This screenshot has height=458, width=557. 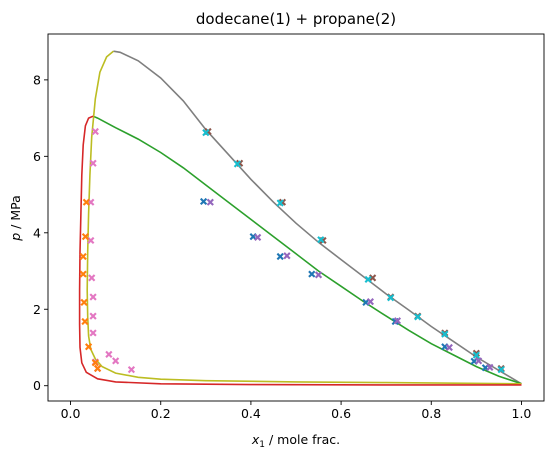 I want to click on y-tick-label: 2, so click(x=37, y=309).